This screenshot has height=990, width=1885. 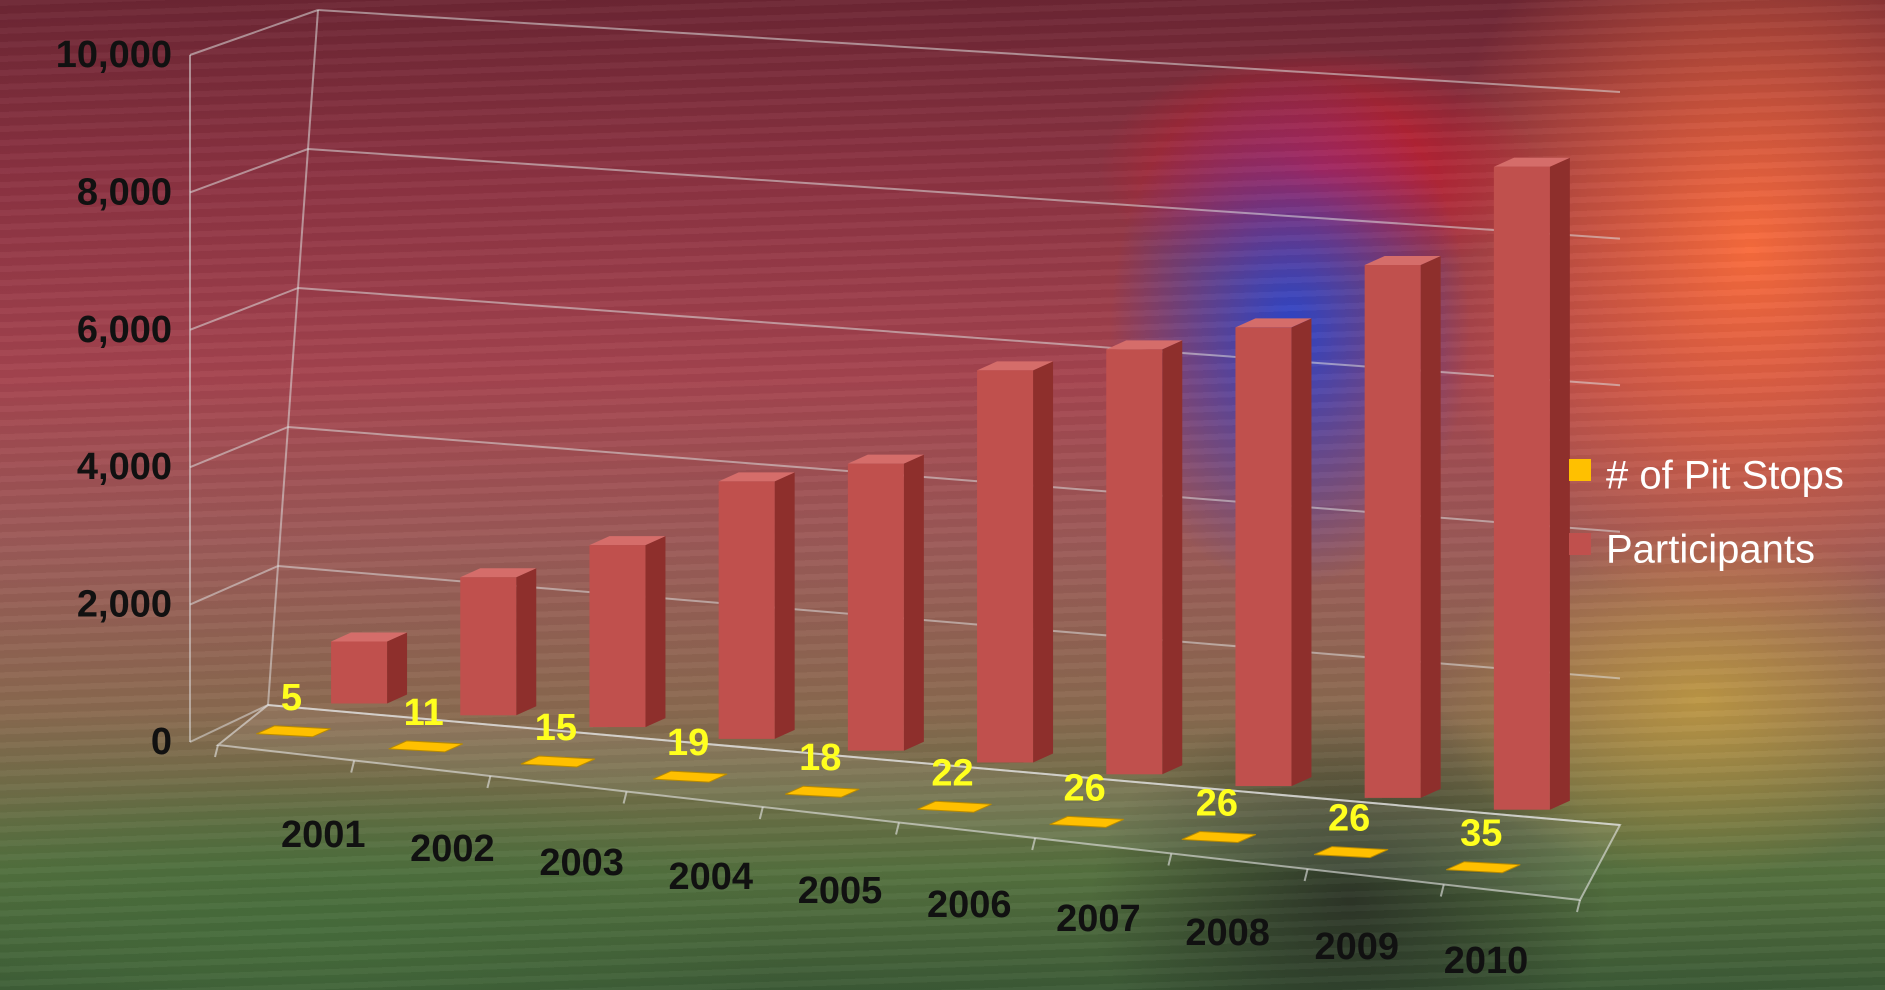 I want to click on x-tick-label: 2002, so click(x=452, y=849).